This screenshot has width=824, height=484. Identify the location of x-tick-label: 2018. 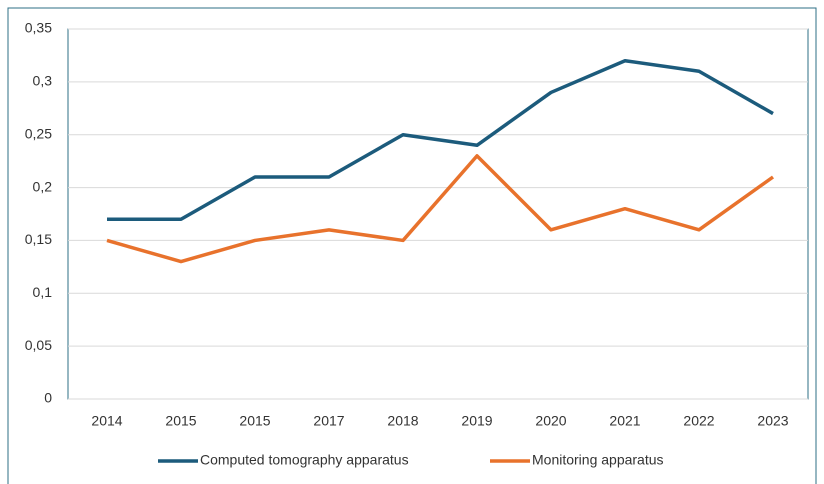
(402, 421).